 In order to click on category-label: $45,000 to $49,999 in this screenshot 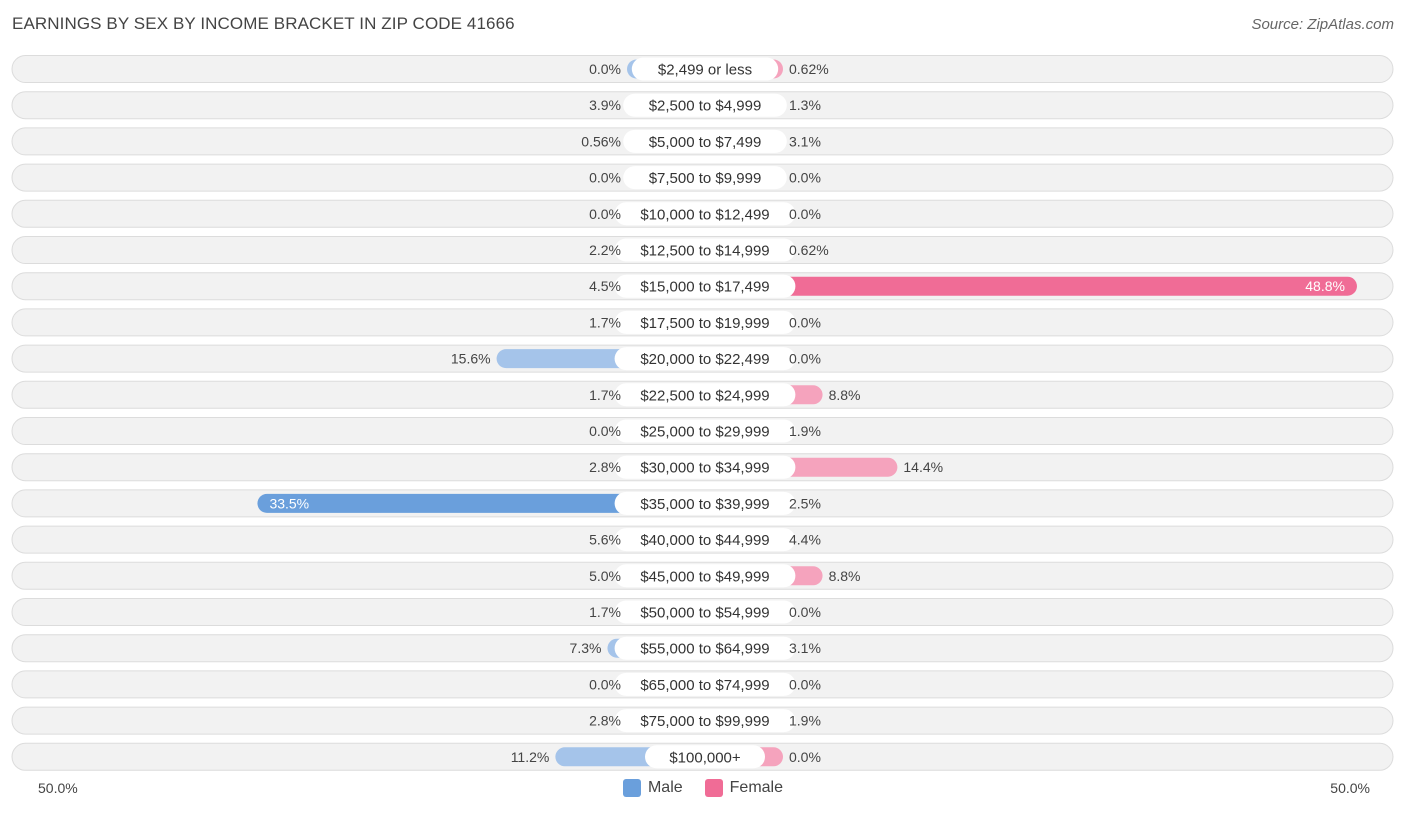, I will do `click(704, 576)`.